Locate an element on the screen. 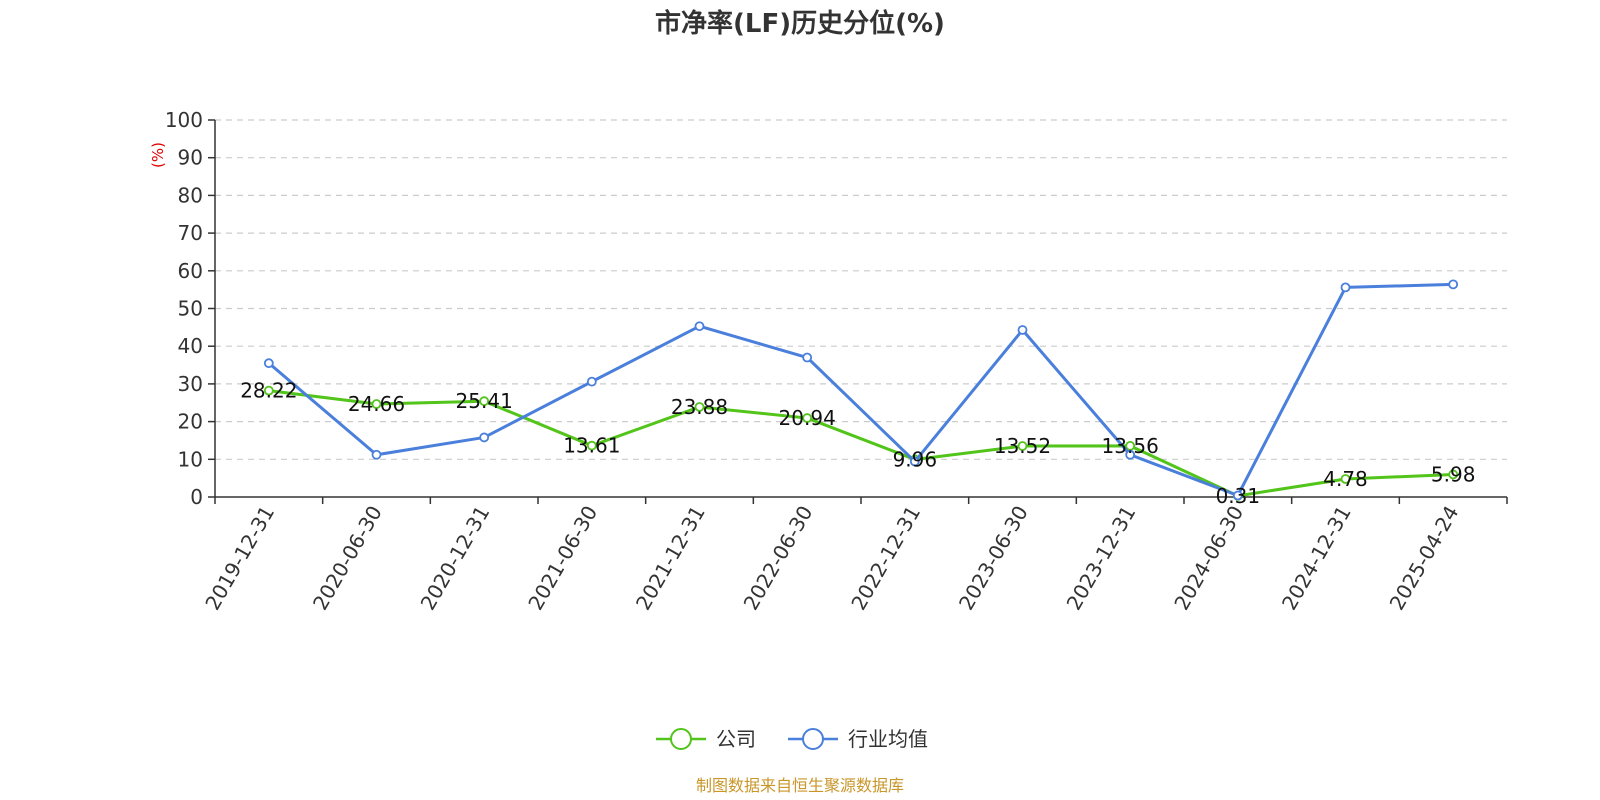  source-note: 制图数据来自恒生聚源数据库 is located at coordinates (800, 785).